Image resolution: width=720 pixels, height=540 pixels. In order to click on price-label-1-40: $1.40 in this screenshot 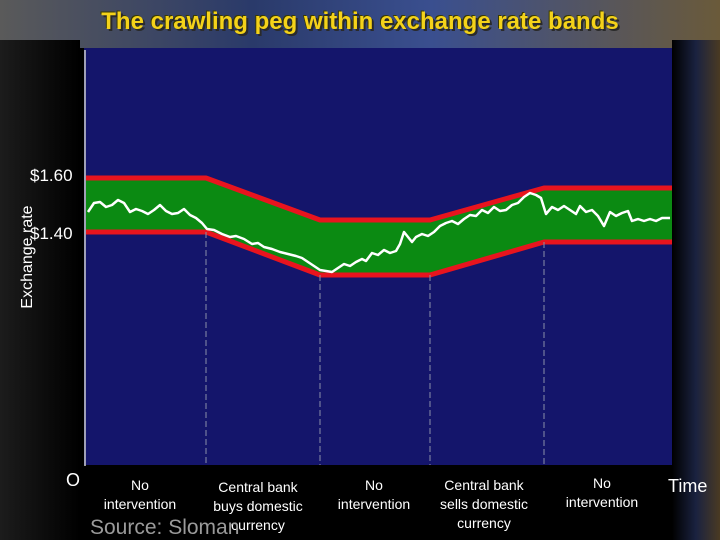, I will do `click(51, 233)`.